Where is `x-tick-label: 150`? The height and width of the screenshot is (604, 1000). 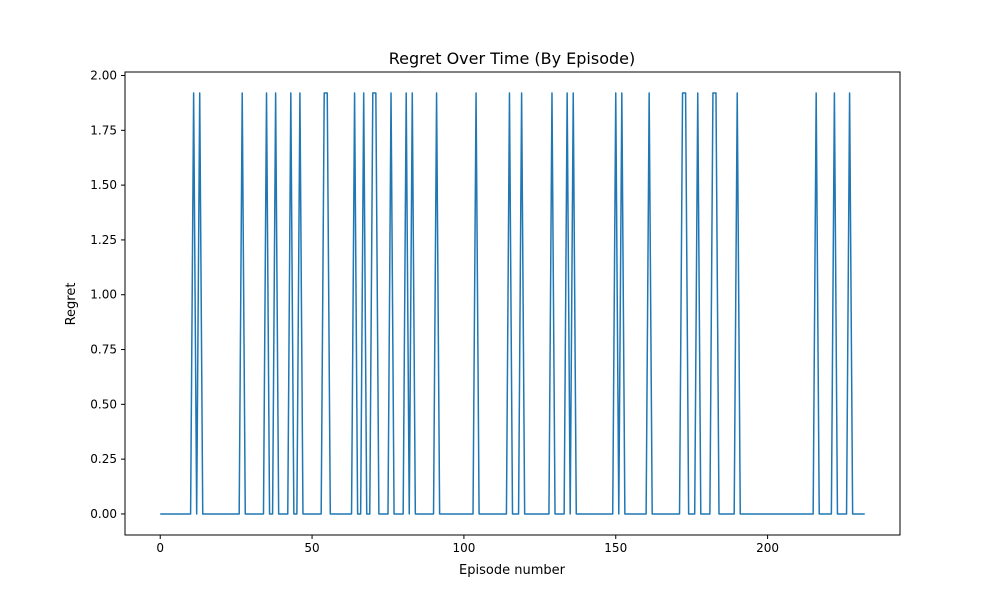
x-tick-label: 150 is located at coordinates (615, 548).